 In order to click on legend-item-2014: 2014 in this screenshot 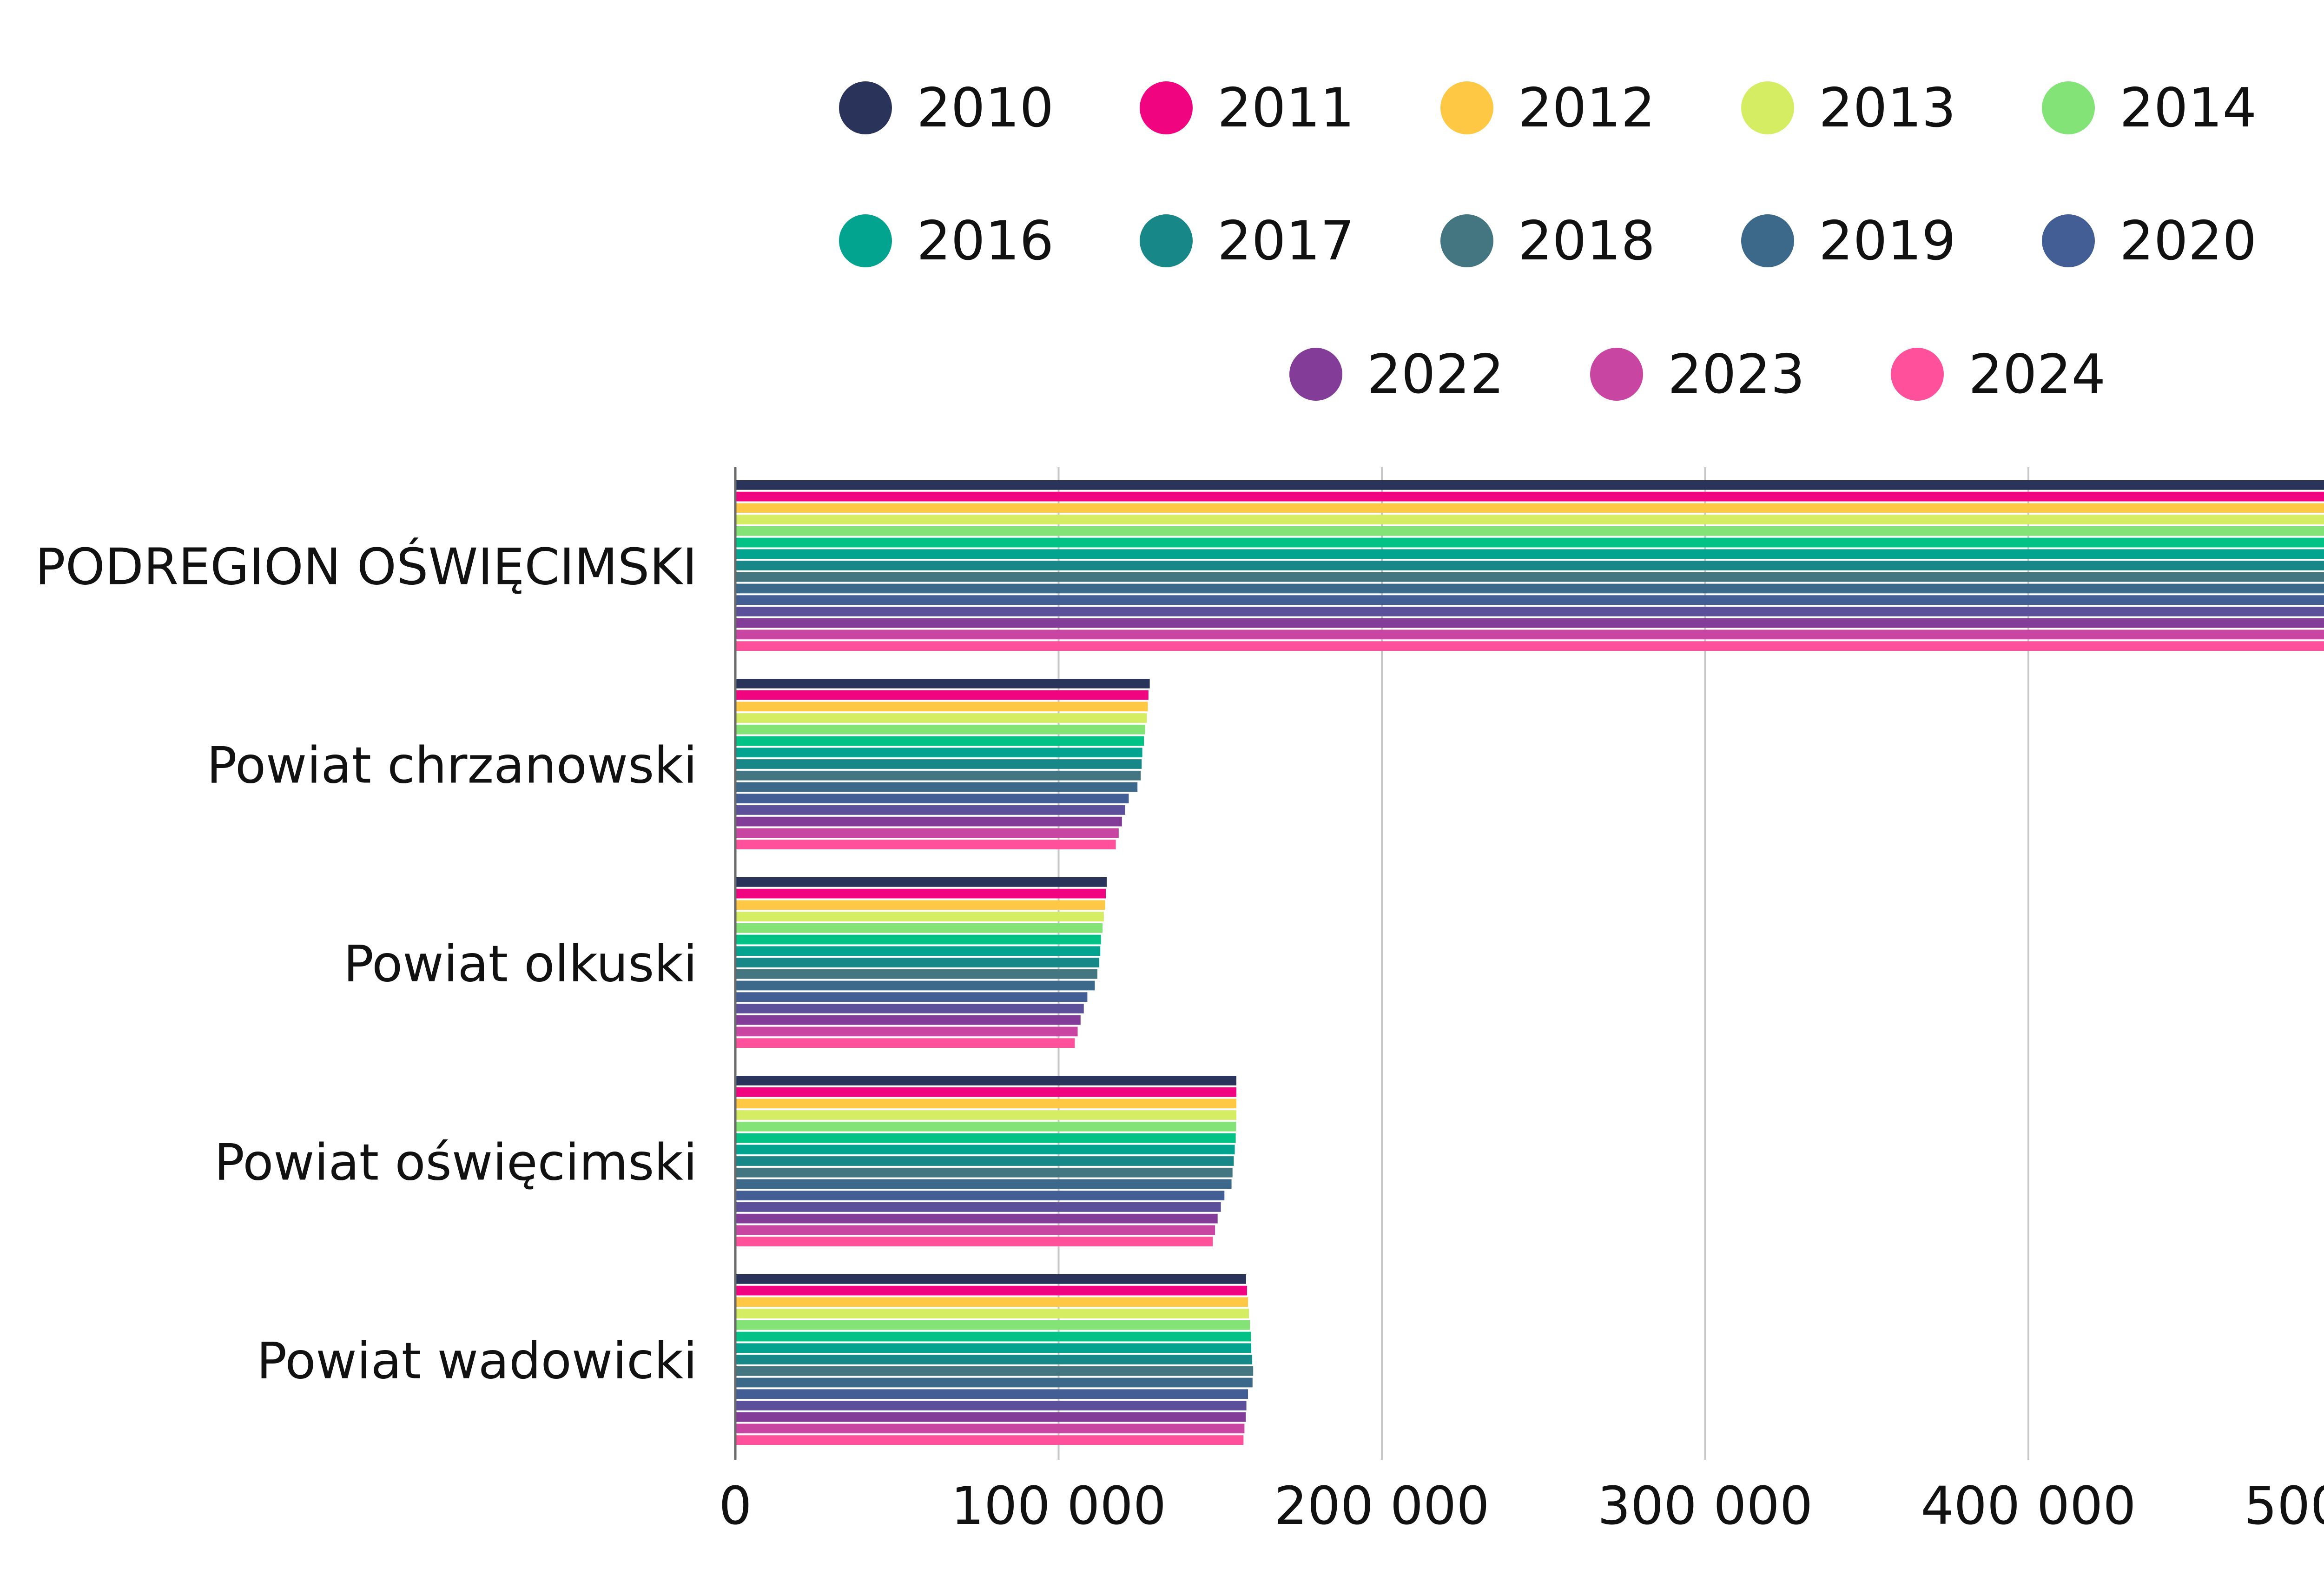, I will do `click(2149, 108)`.